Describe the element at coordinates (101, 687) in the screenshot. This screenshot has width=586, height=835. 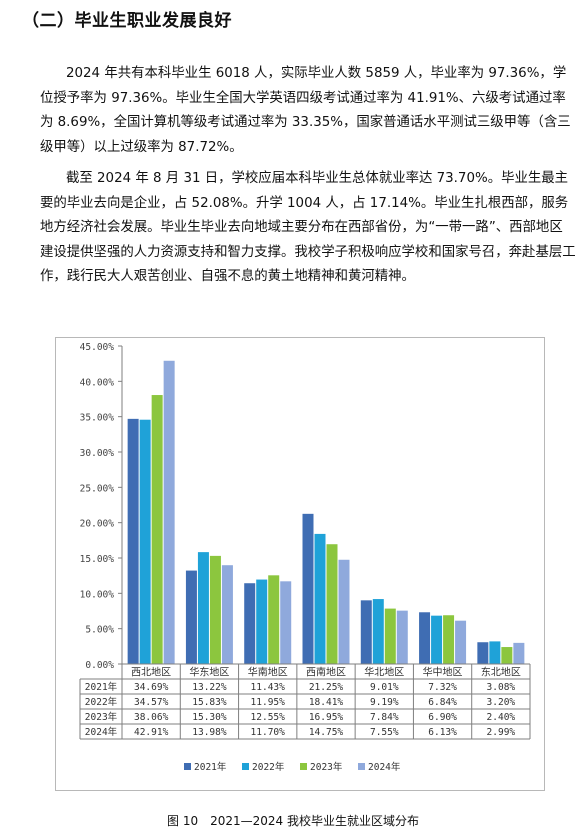
I see `table-series-name: 2021年` at that location.